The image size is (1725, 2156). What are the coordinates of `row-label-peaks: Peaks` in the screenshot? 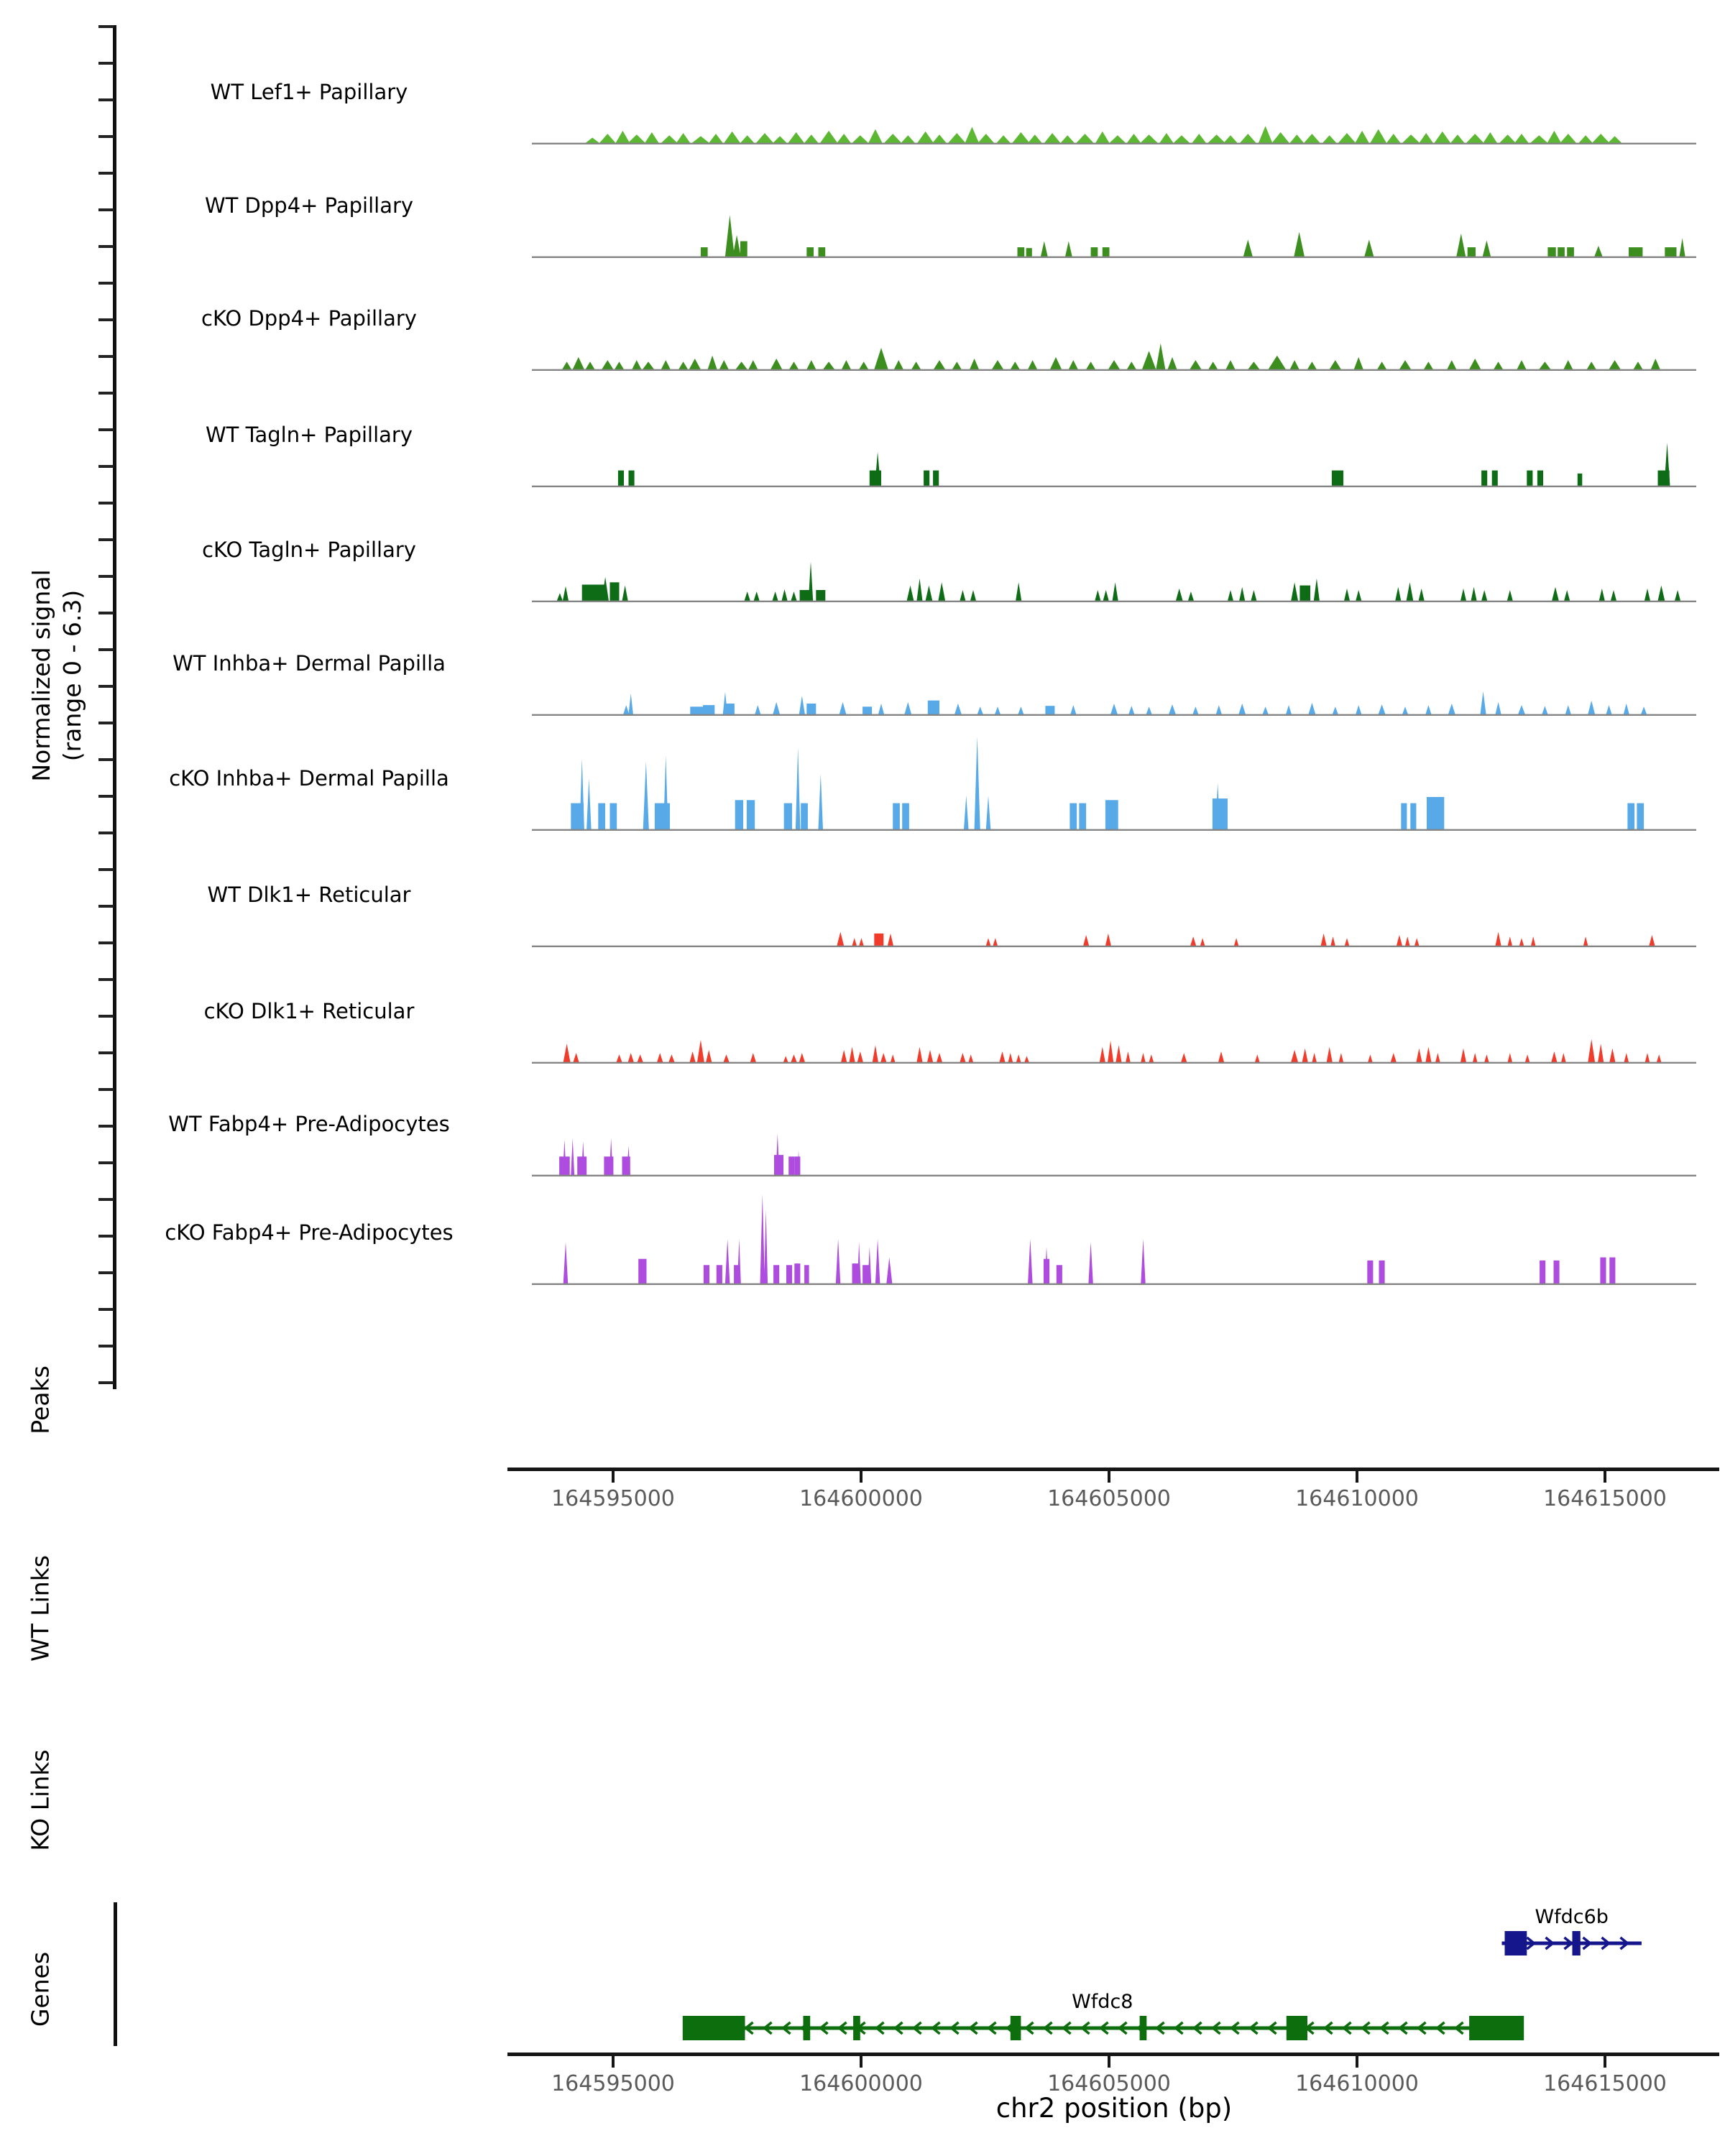 It's located at (40, 1399).